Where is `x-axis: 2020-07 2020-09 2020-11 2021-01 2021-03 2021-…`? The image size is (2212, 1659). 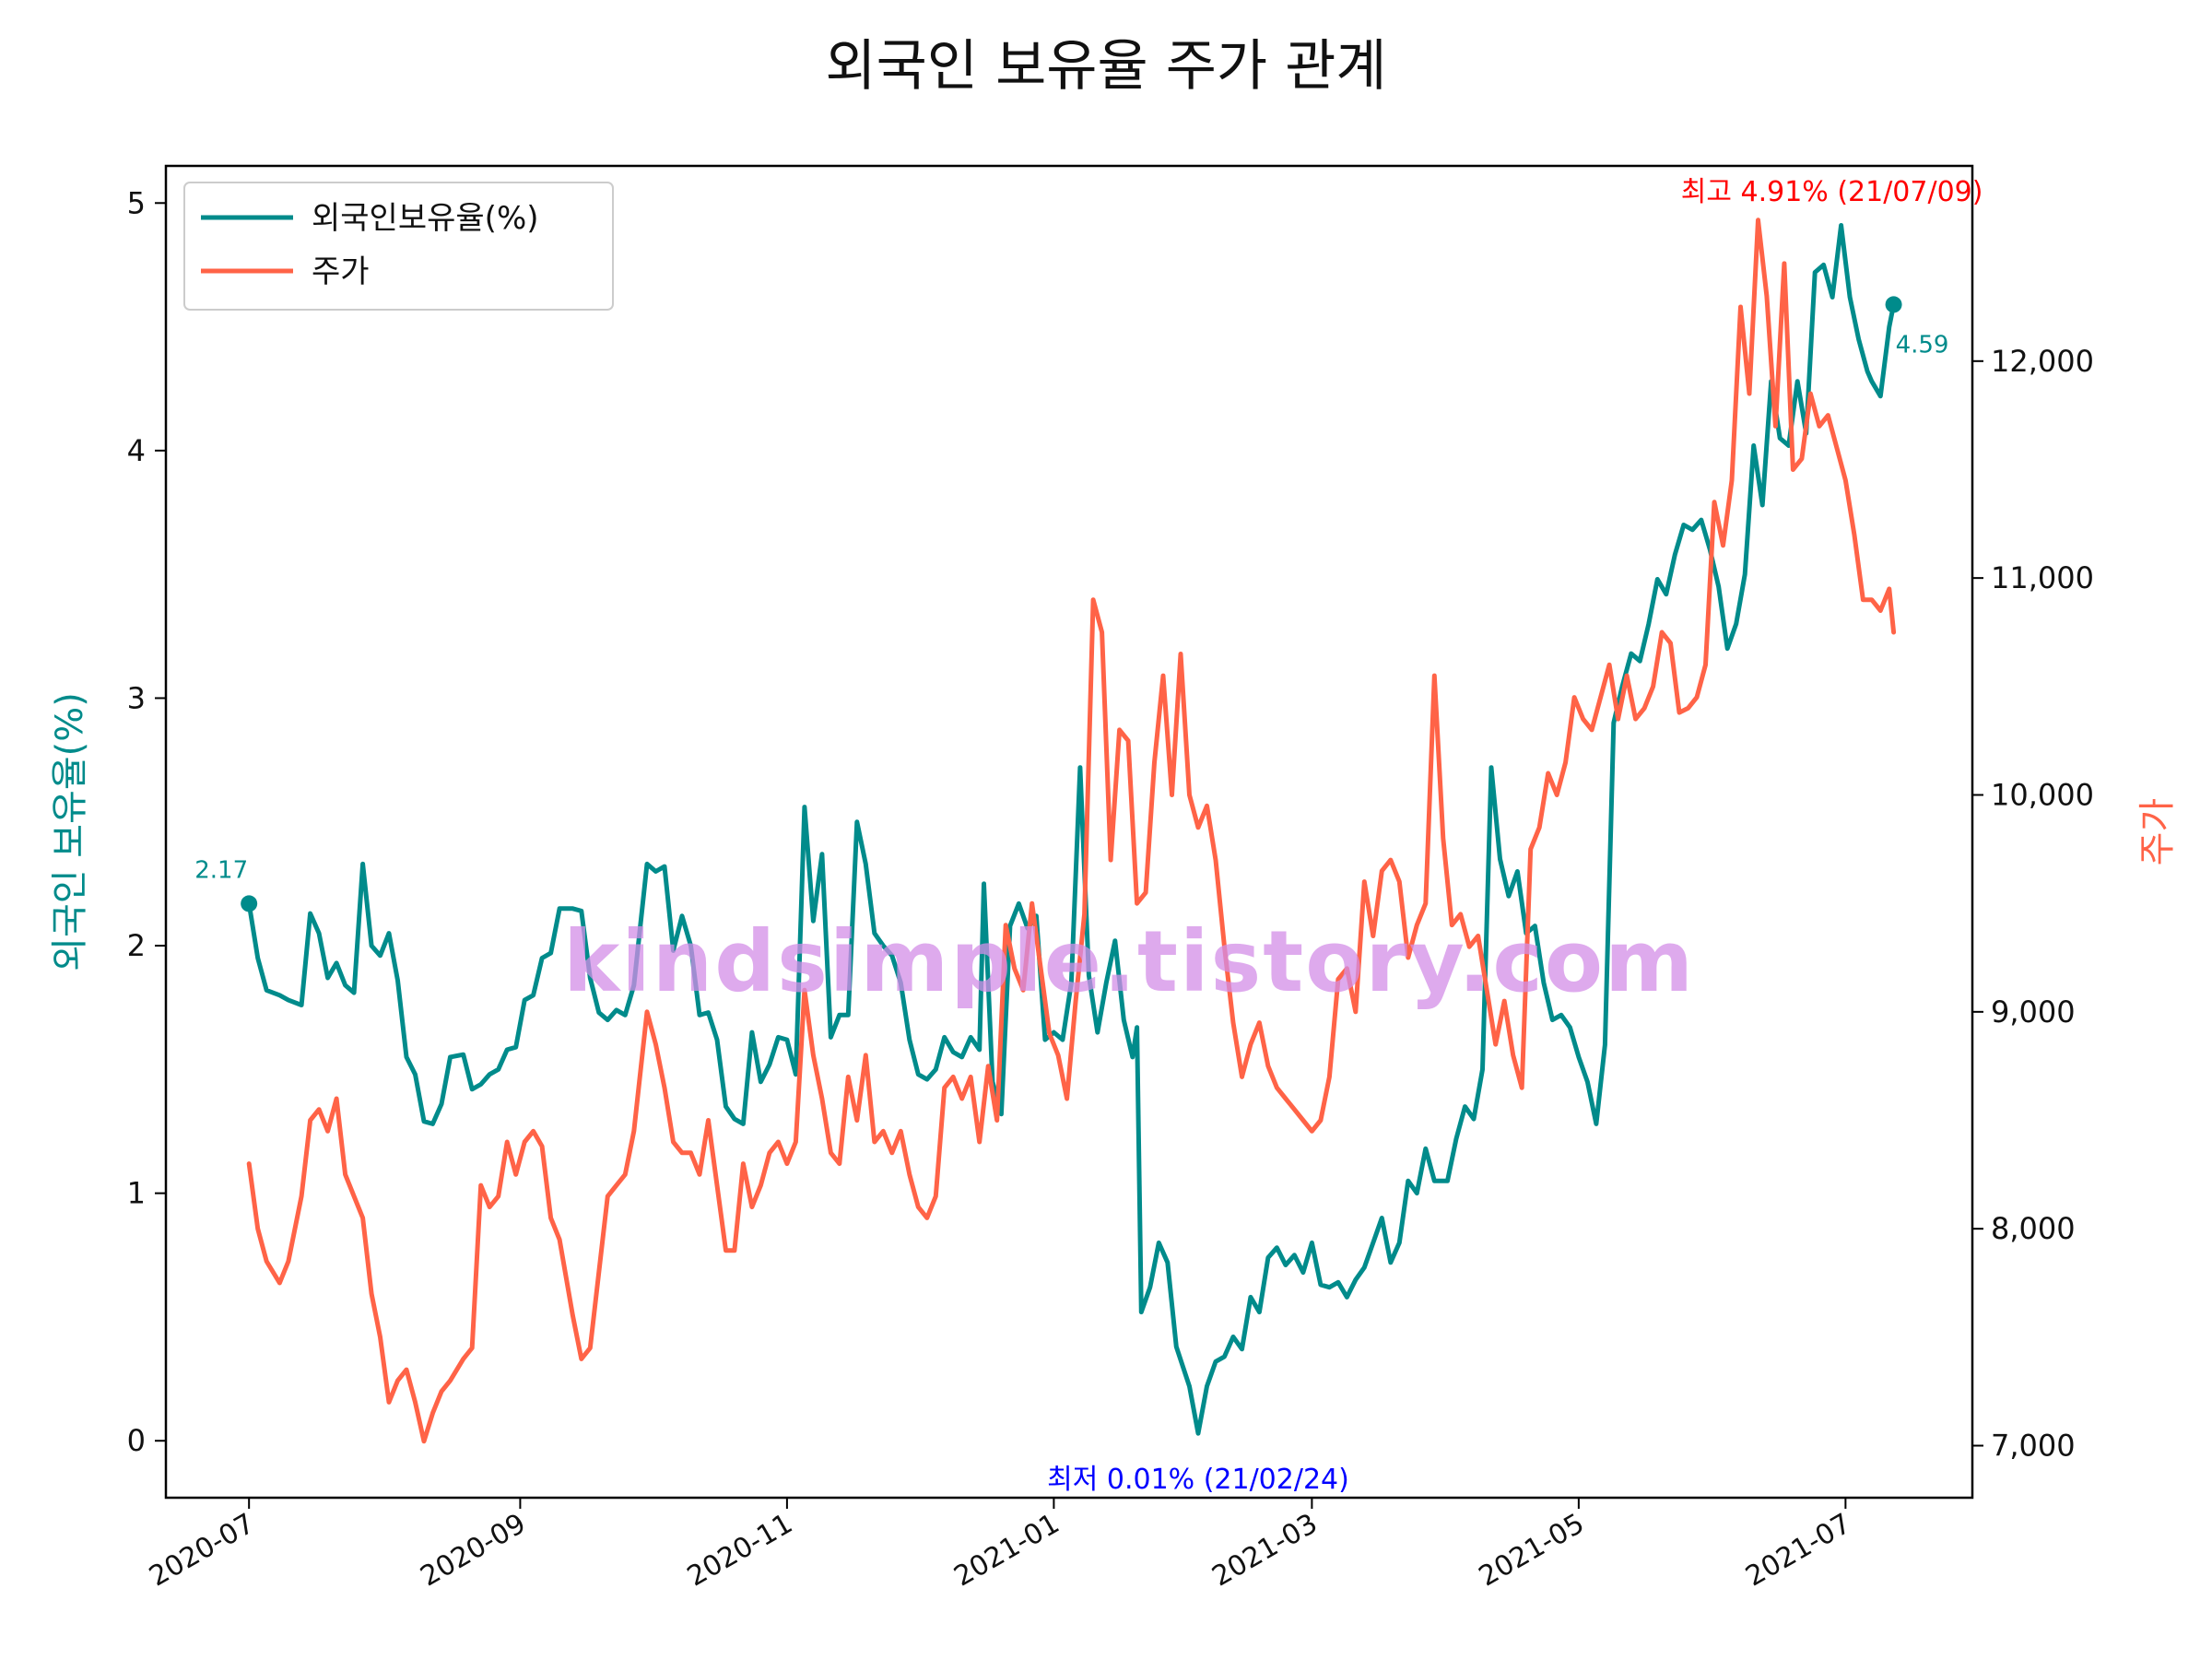
x-axis: 2020-07 2020-09 2020-11 2021-01 2021-03 2021-… is located at coordinates (1000, 1546).